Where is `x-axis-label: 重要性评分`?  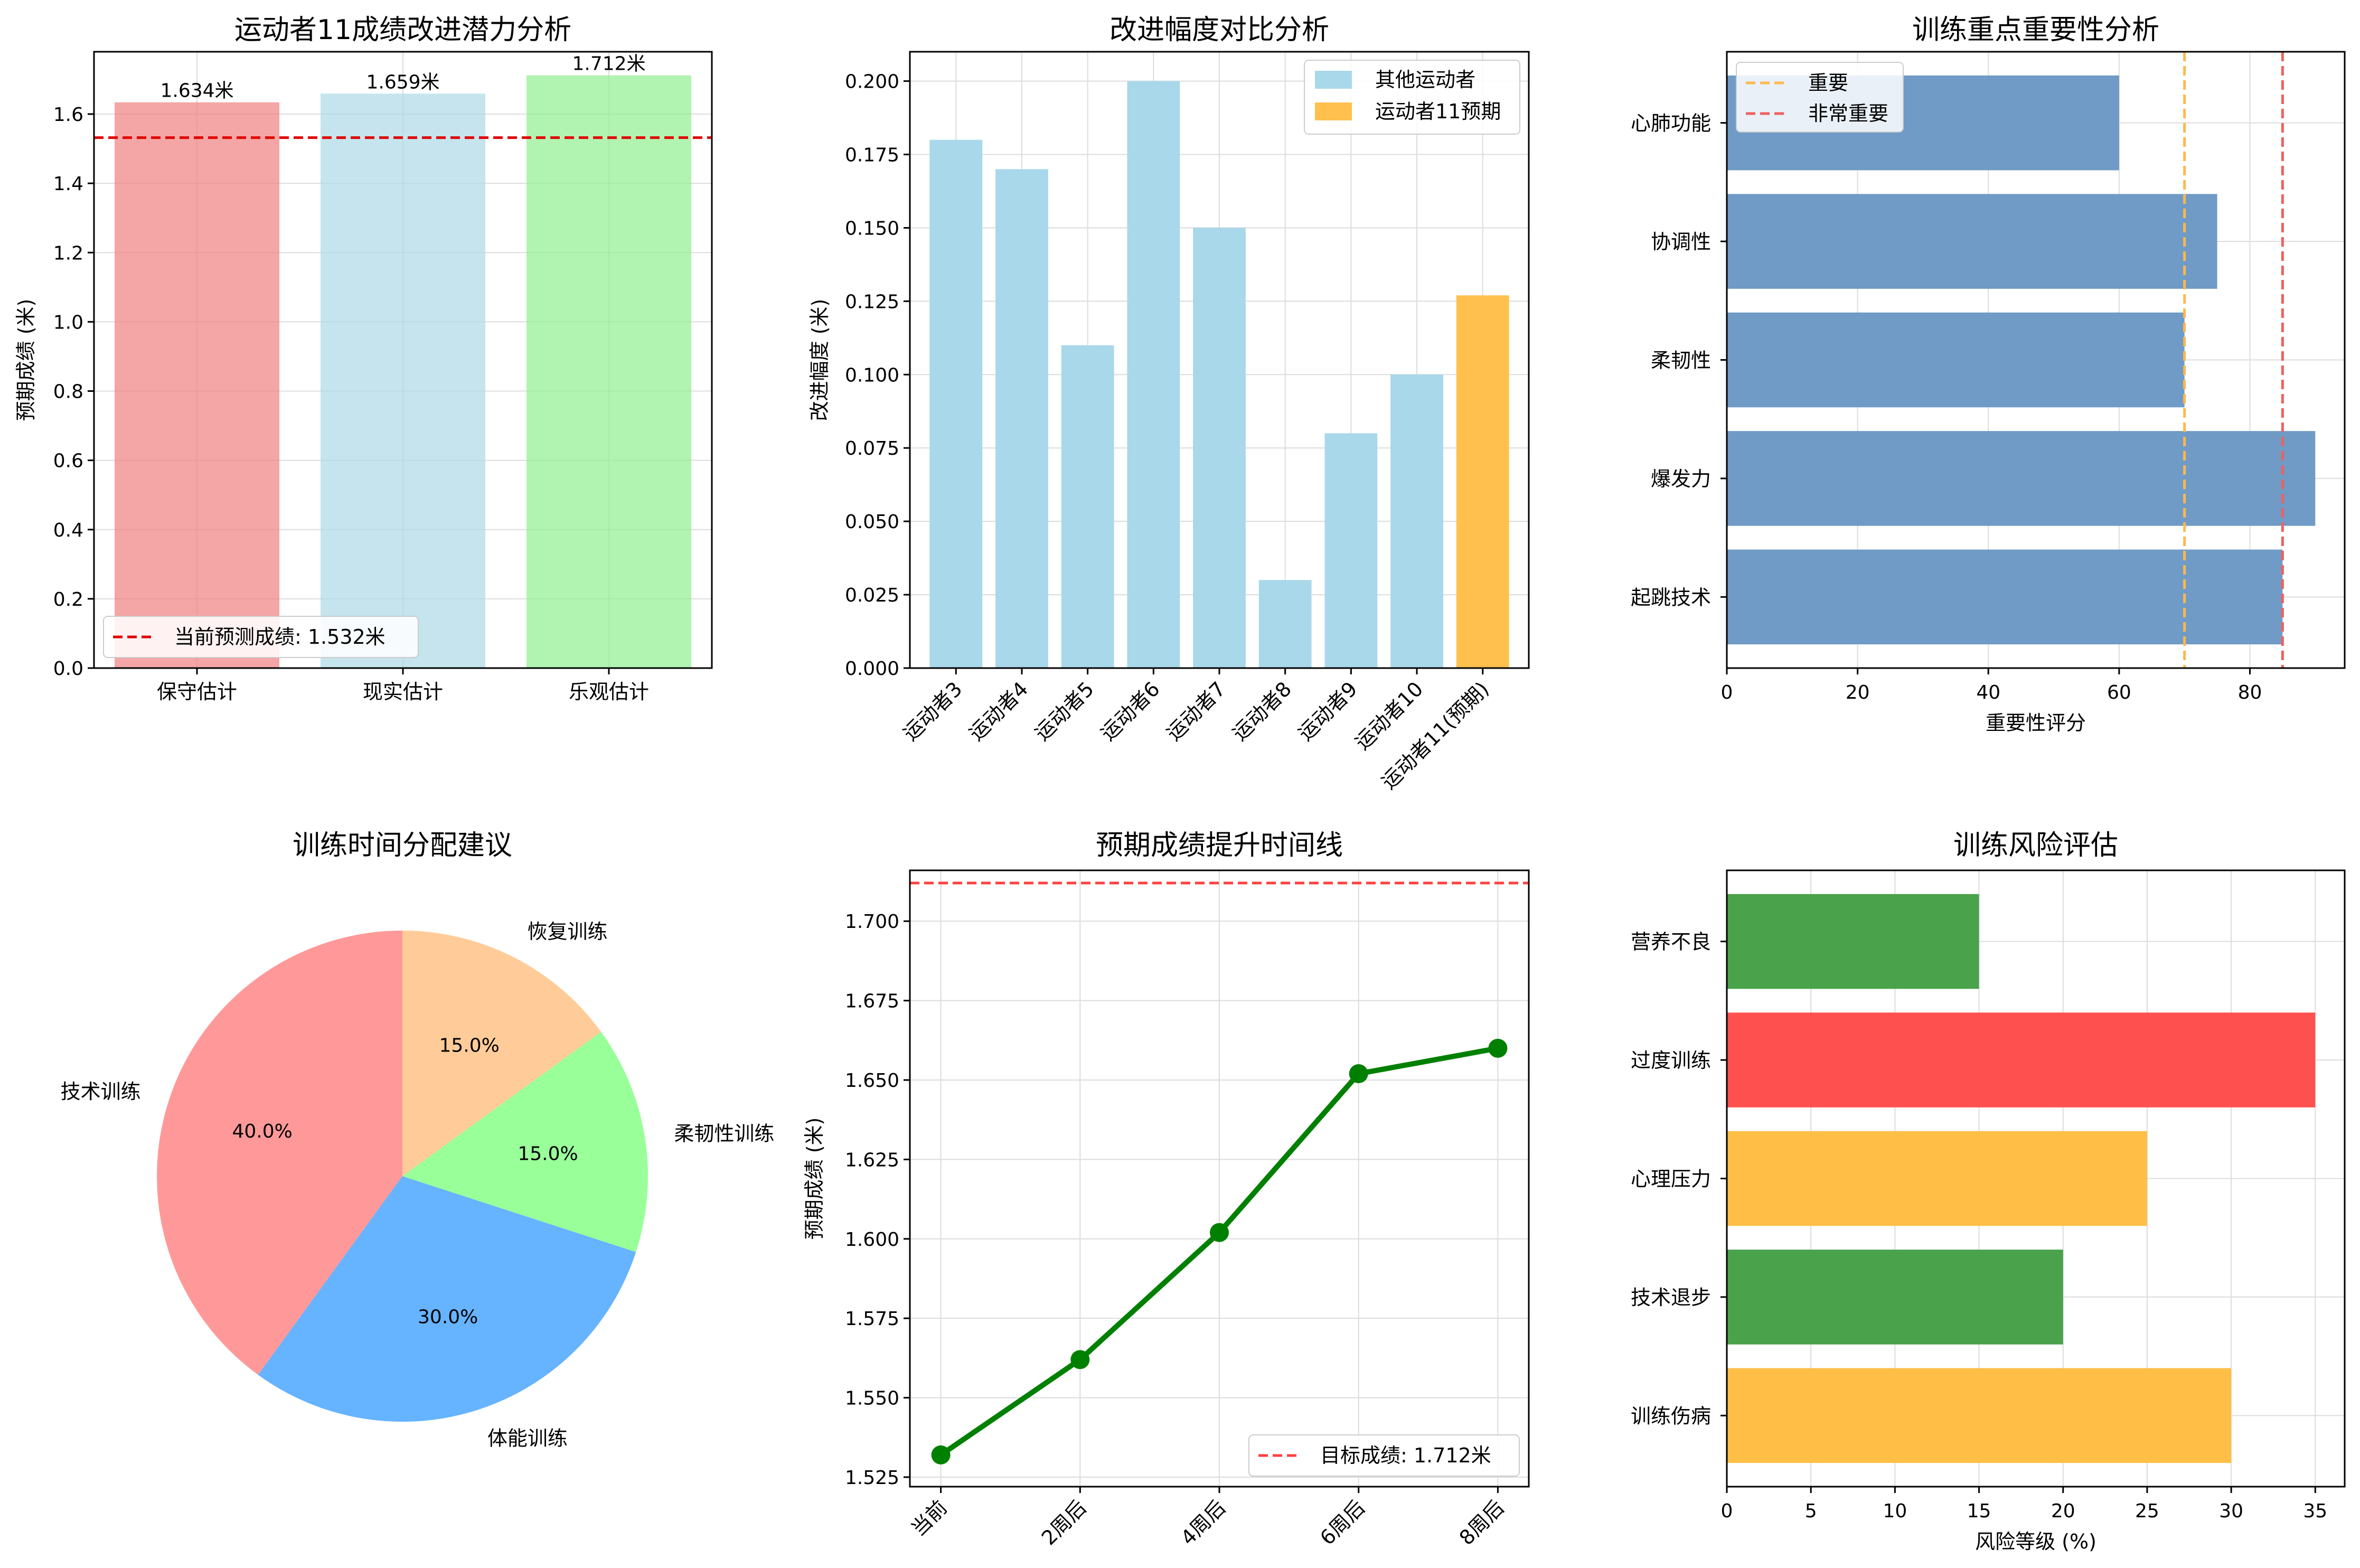
x-axis-label: 重要性评分 is located at coordinates (2036, 723).